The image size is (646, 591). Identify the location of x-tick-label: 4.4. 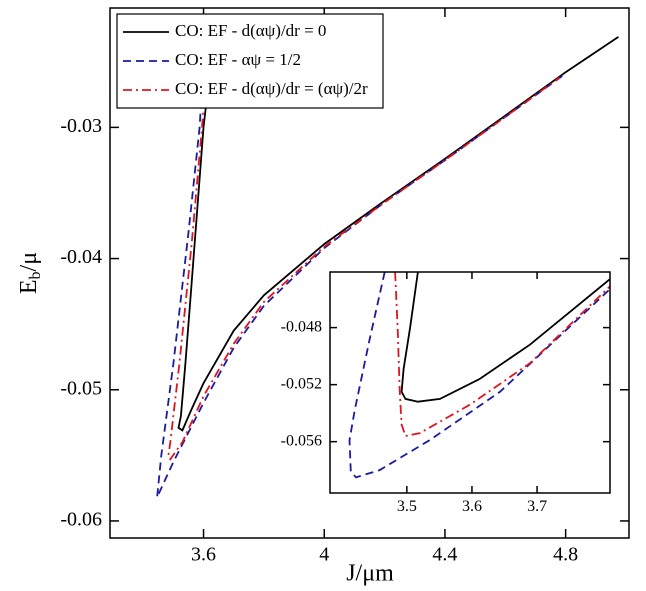
(444, 555).